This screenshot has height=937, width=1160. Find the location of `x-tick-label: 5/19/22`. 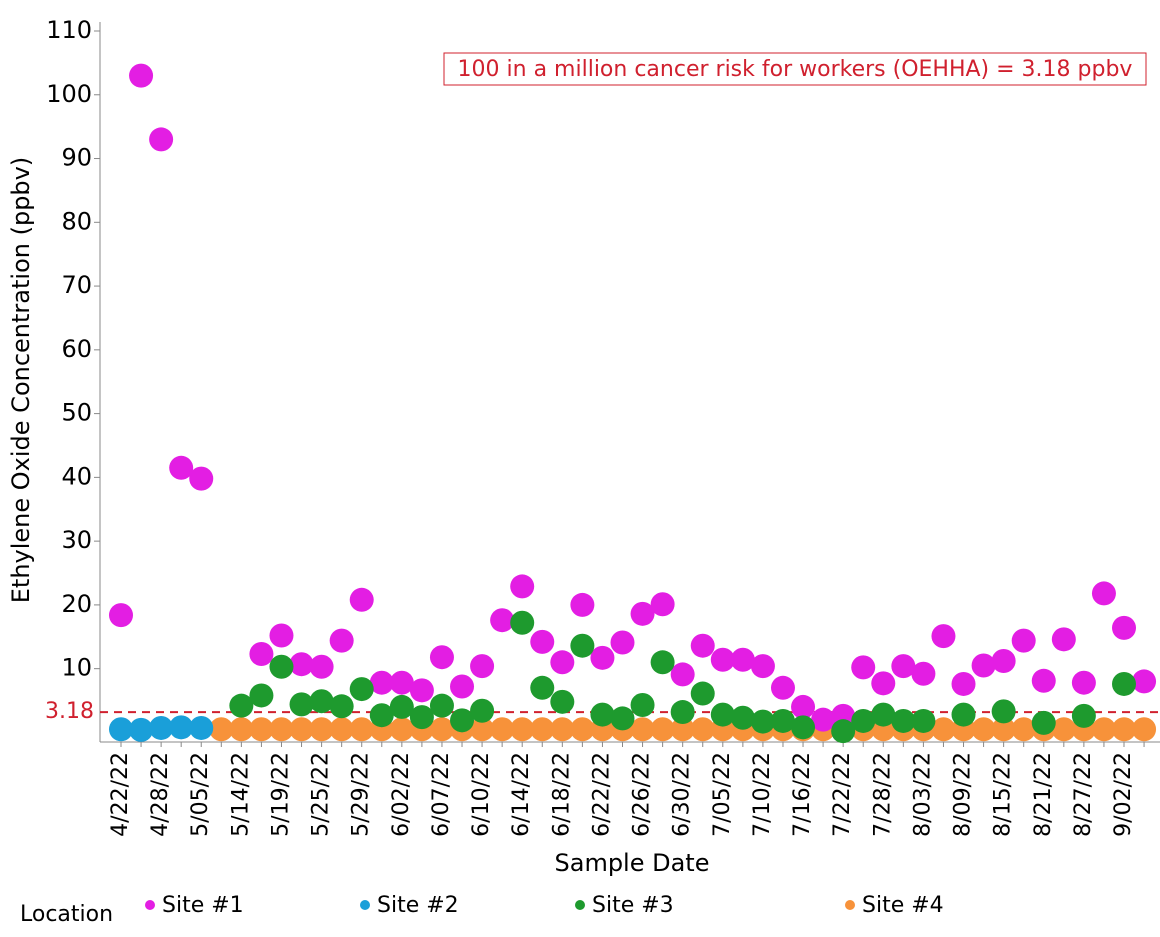

x-tick-label: 5/19/22 is located at coordinates (280, 794).